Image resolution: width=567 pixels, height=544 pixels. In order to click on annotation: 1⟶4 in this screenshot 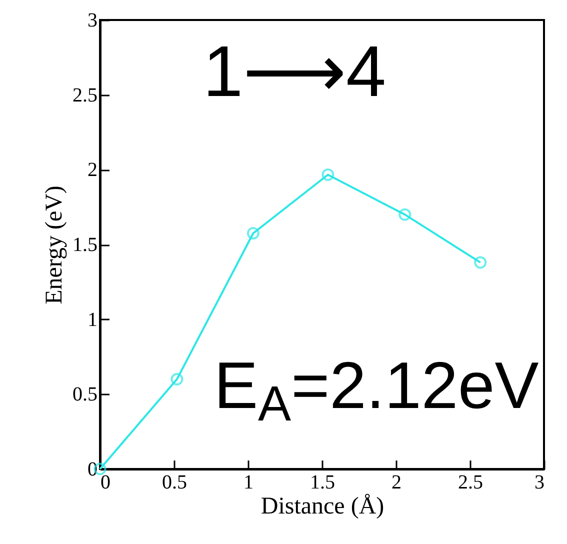, I will do `click(294, 72)`.